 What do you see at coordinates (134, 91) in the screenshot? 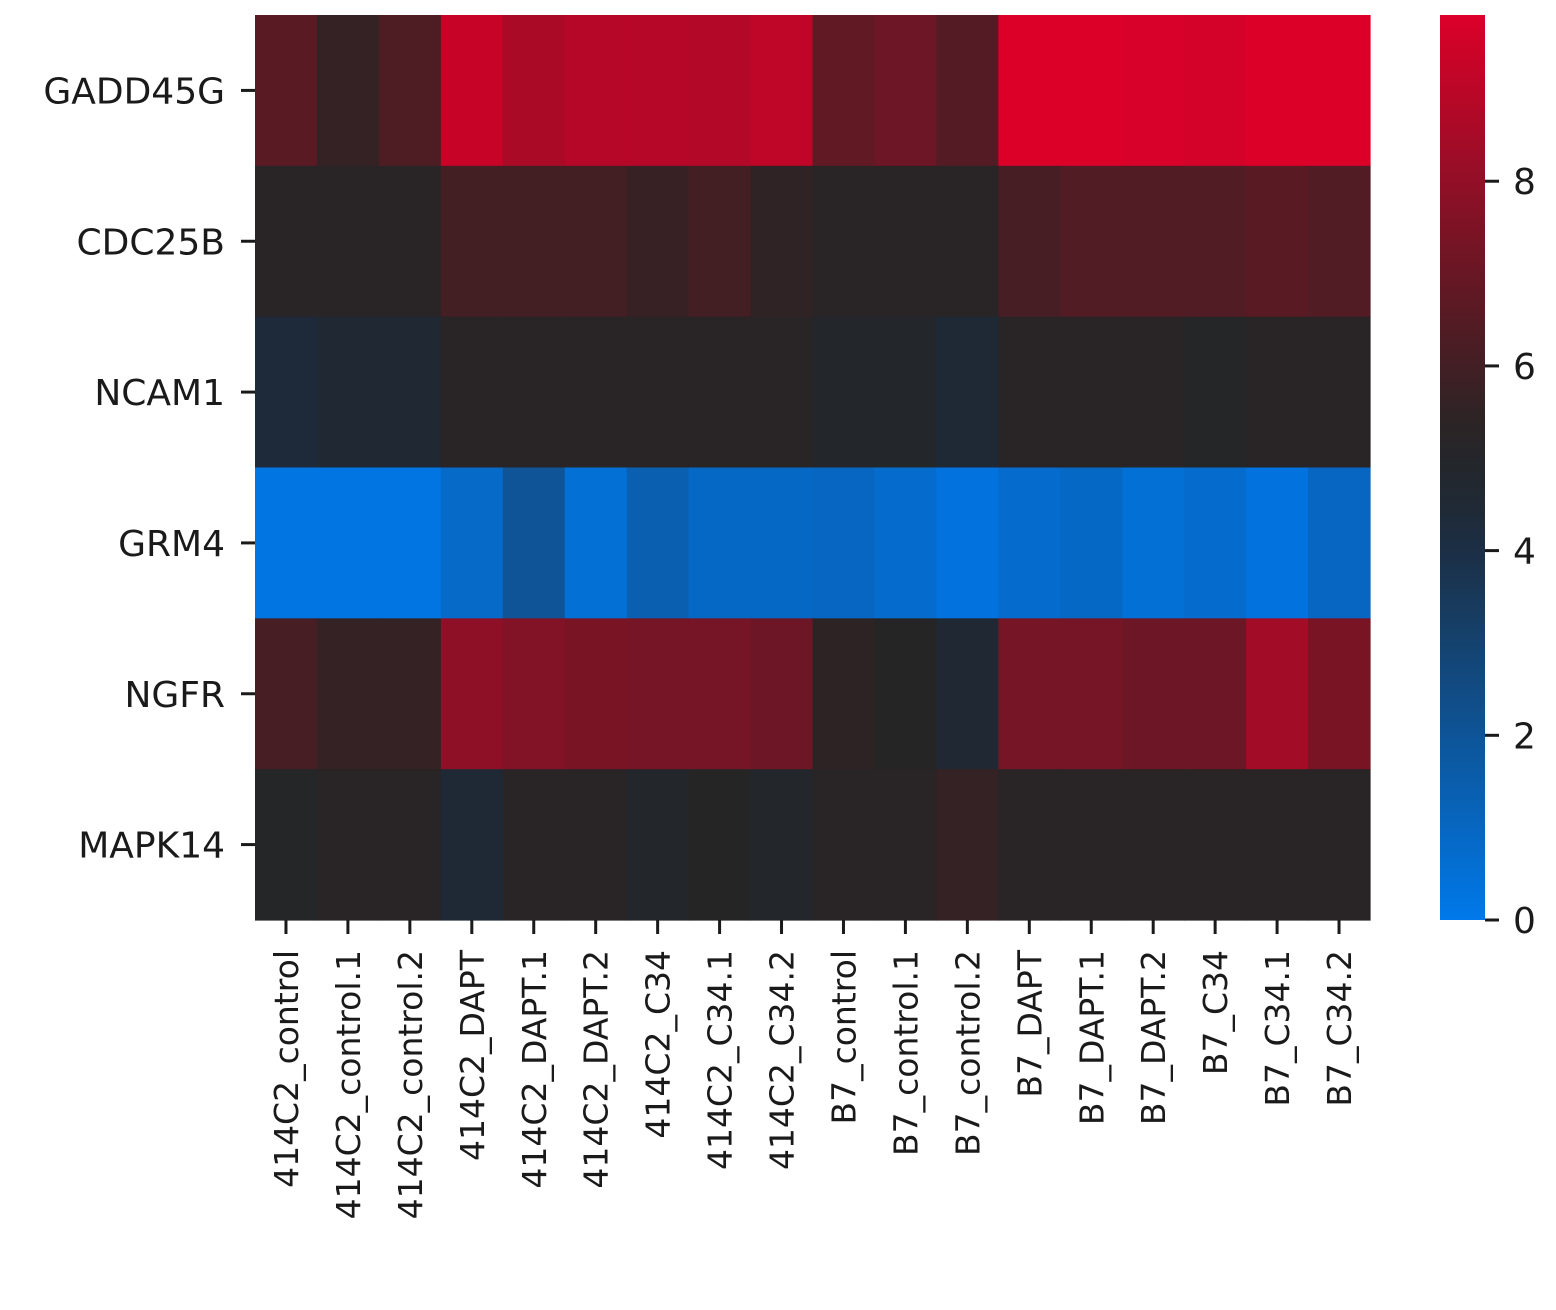
I see `y-tick-label: GADD45G` at bounding box center [134, 91].